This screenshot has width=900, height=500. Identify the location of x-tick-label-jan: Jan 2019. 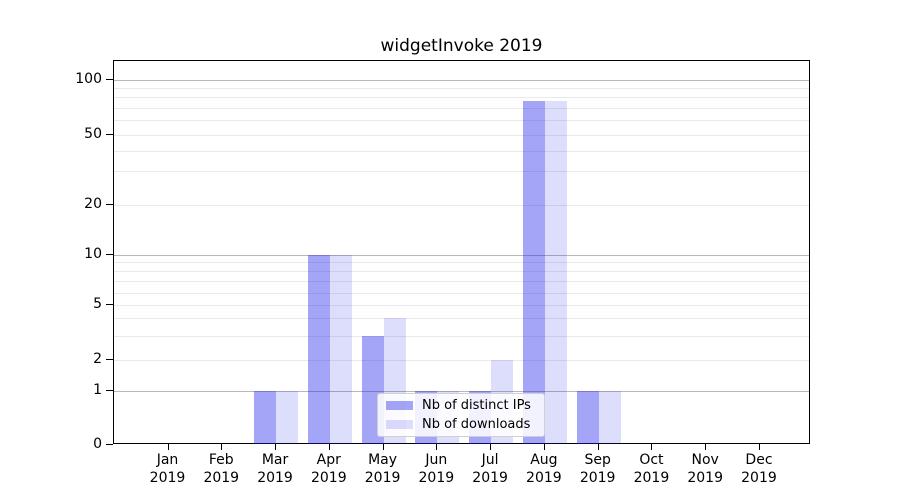
(168, 469).